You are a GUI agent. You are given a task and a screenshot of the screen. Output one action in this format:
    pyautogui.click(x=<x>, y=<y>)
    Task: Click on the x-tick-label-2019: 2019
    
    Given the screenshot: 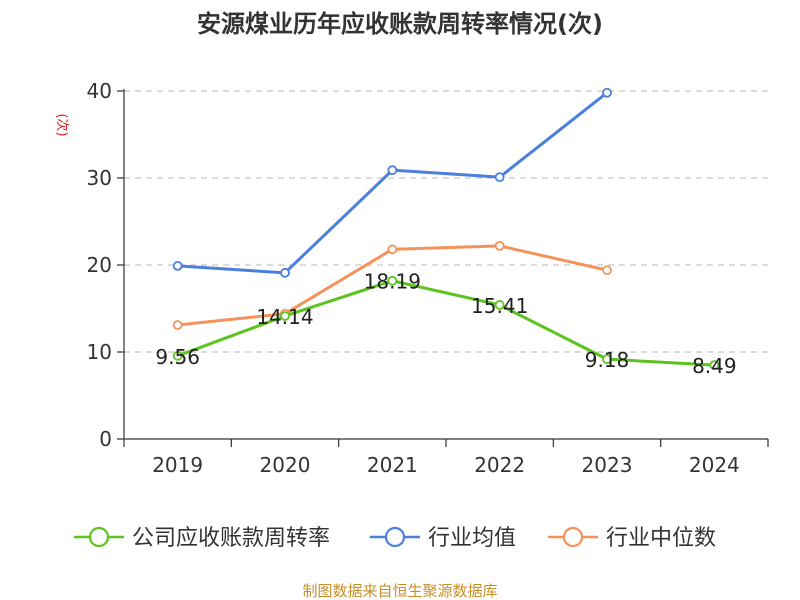 What is the action you would take?
    pyautogui.click(x=177, y=465)
    